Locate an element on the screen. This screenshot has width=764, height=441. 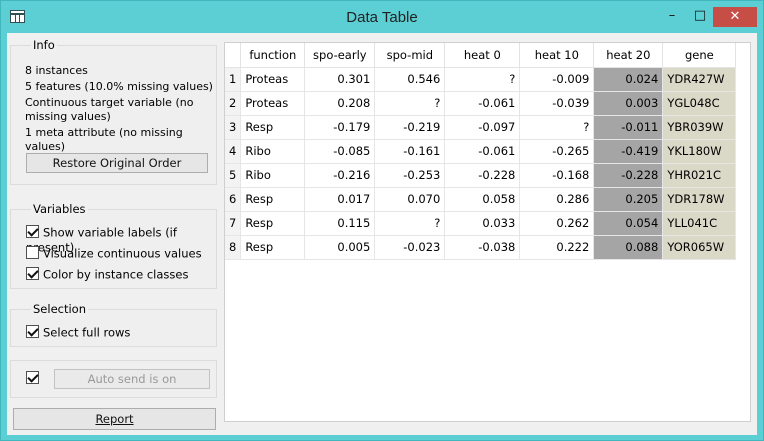
cell-heat-10: -0.009 is located at coordinates (557, 79).